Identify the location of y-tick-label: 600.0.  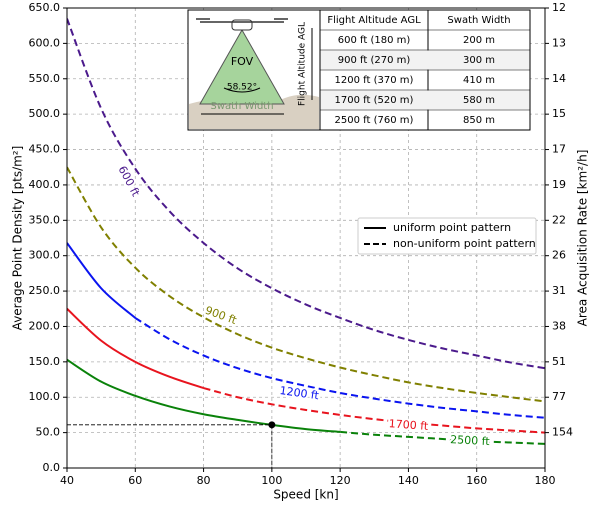
(45, 42).